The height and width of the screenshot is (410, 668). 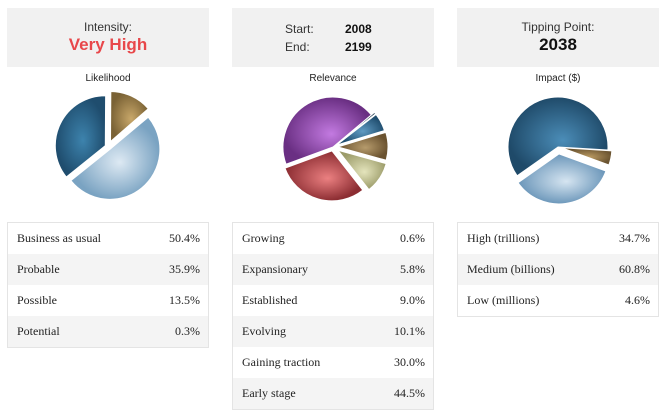 I want to click on pie-slice-established, so click(x=362, y=146).